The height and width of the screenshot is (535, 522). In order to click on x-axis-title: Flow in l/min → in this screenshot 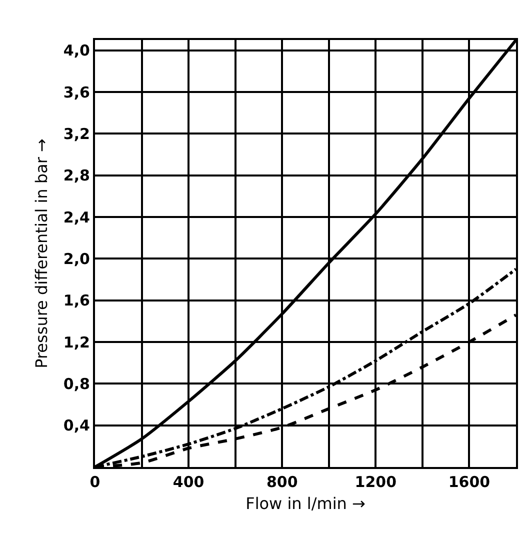, I will do `click(306, 504)`.